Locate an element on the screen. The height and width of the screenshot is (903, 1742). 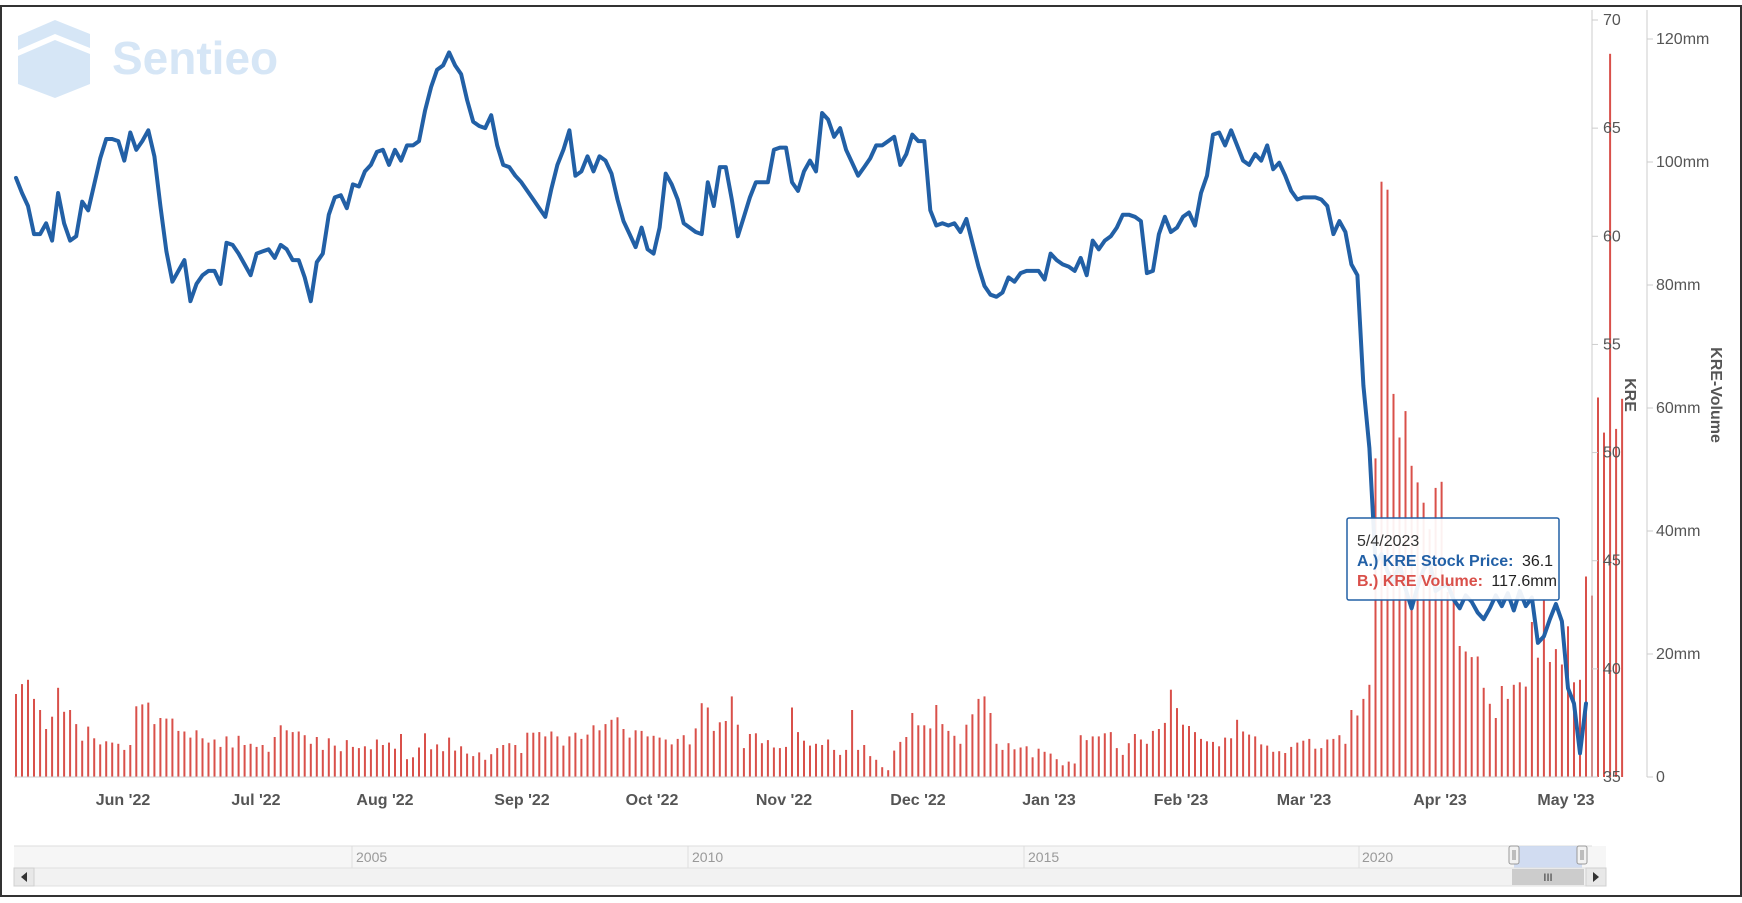
tooltip-date: 5/4/2023 is located at coordinates (1388, 541).